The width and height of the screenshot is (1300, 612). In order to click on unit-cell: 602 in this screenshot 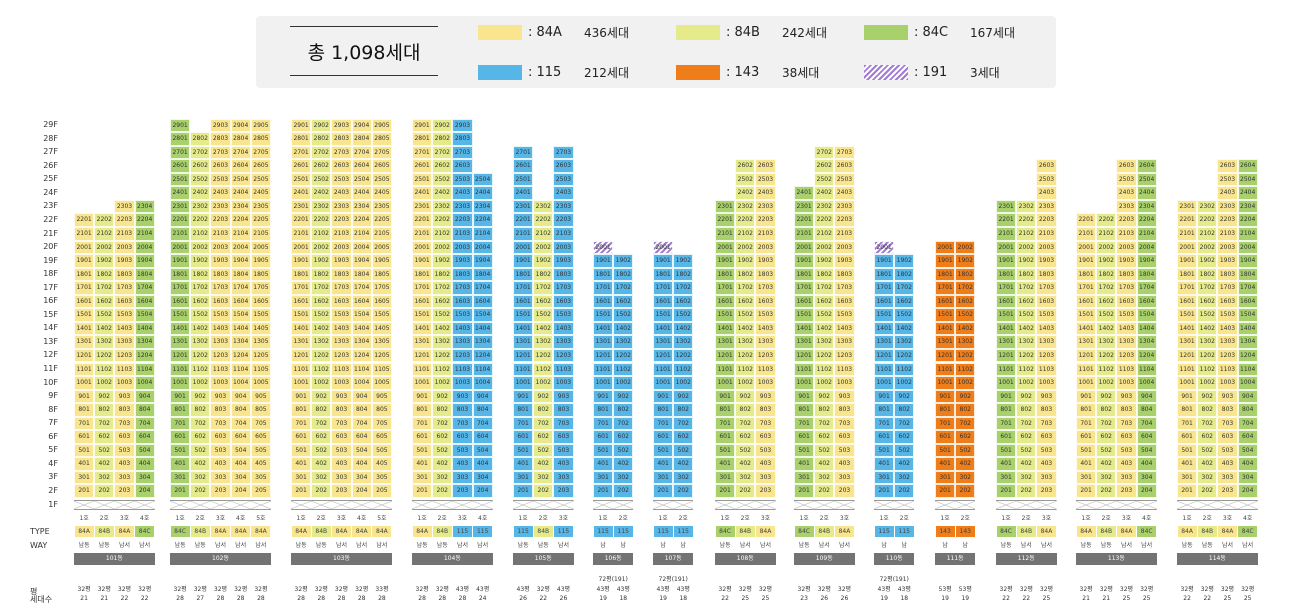, I will do `click(200, 437)`.